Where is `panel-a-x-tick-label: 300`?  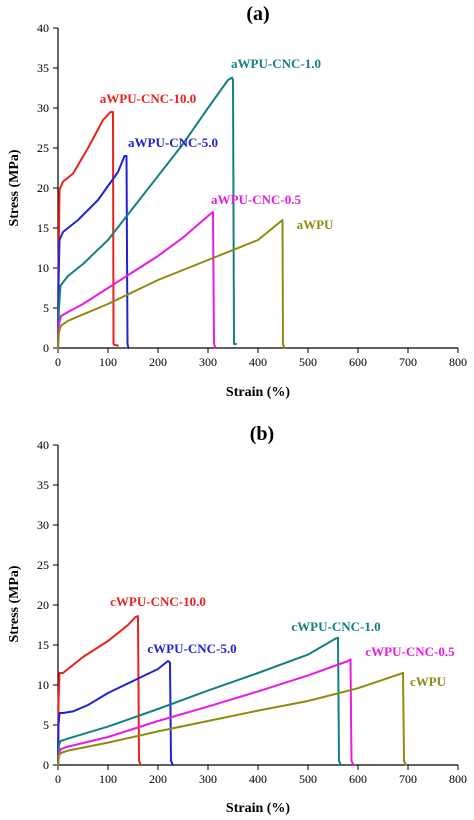
panel-a-x-tick-label: 300 is located at coordinates (208, 362).